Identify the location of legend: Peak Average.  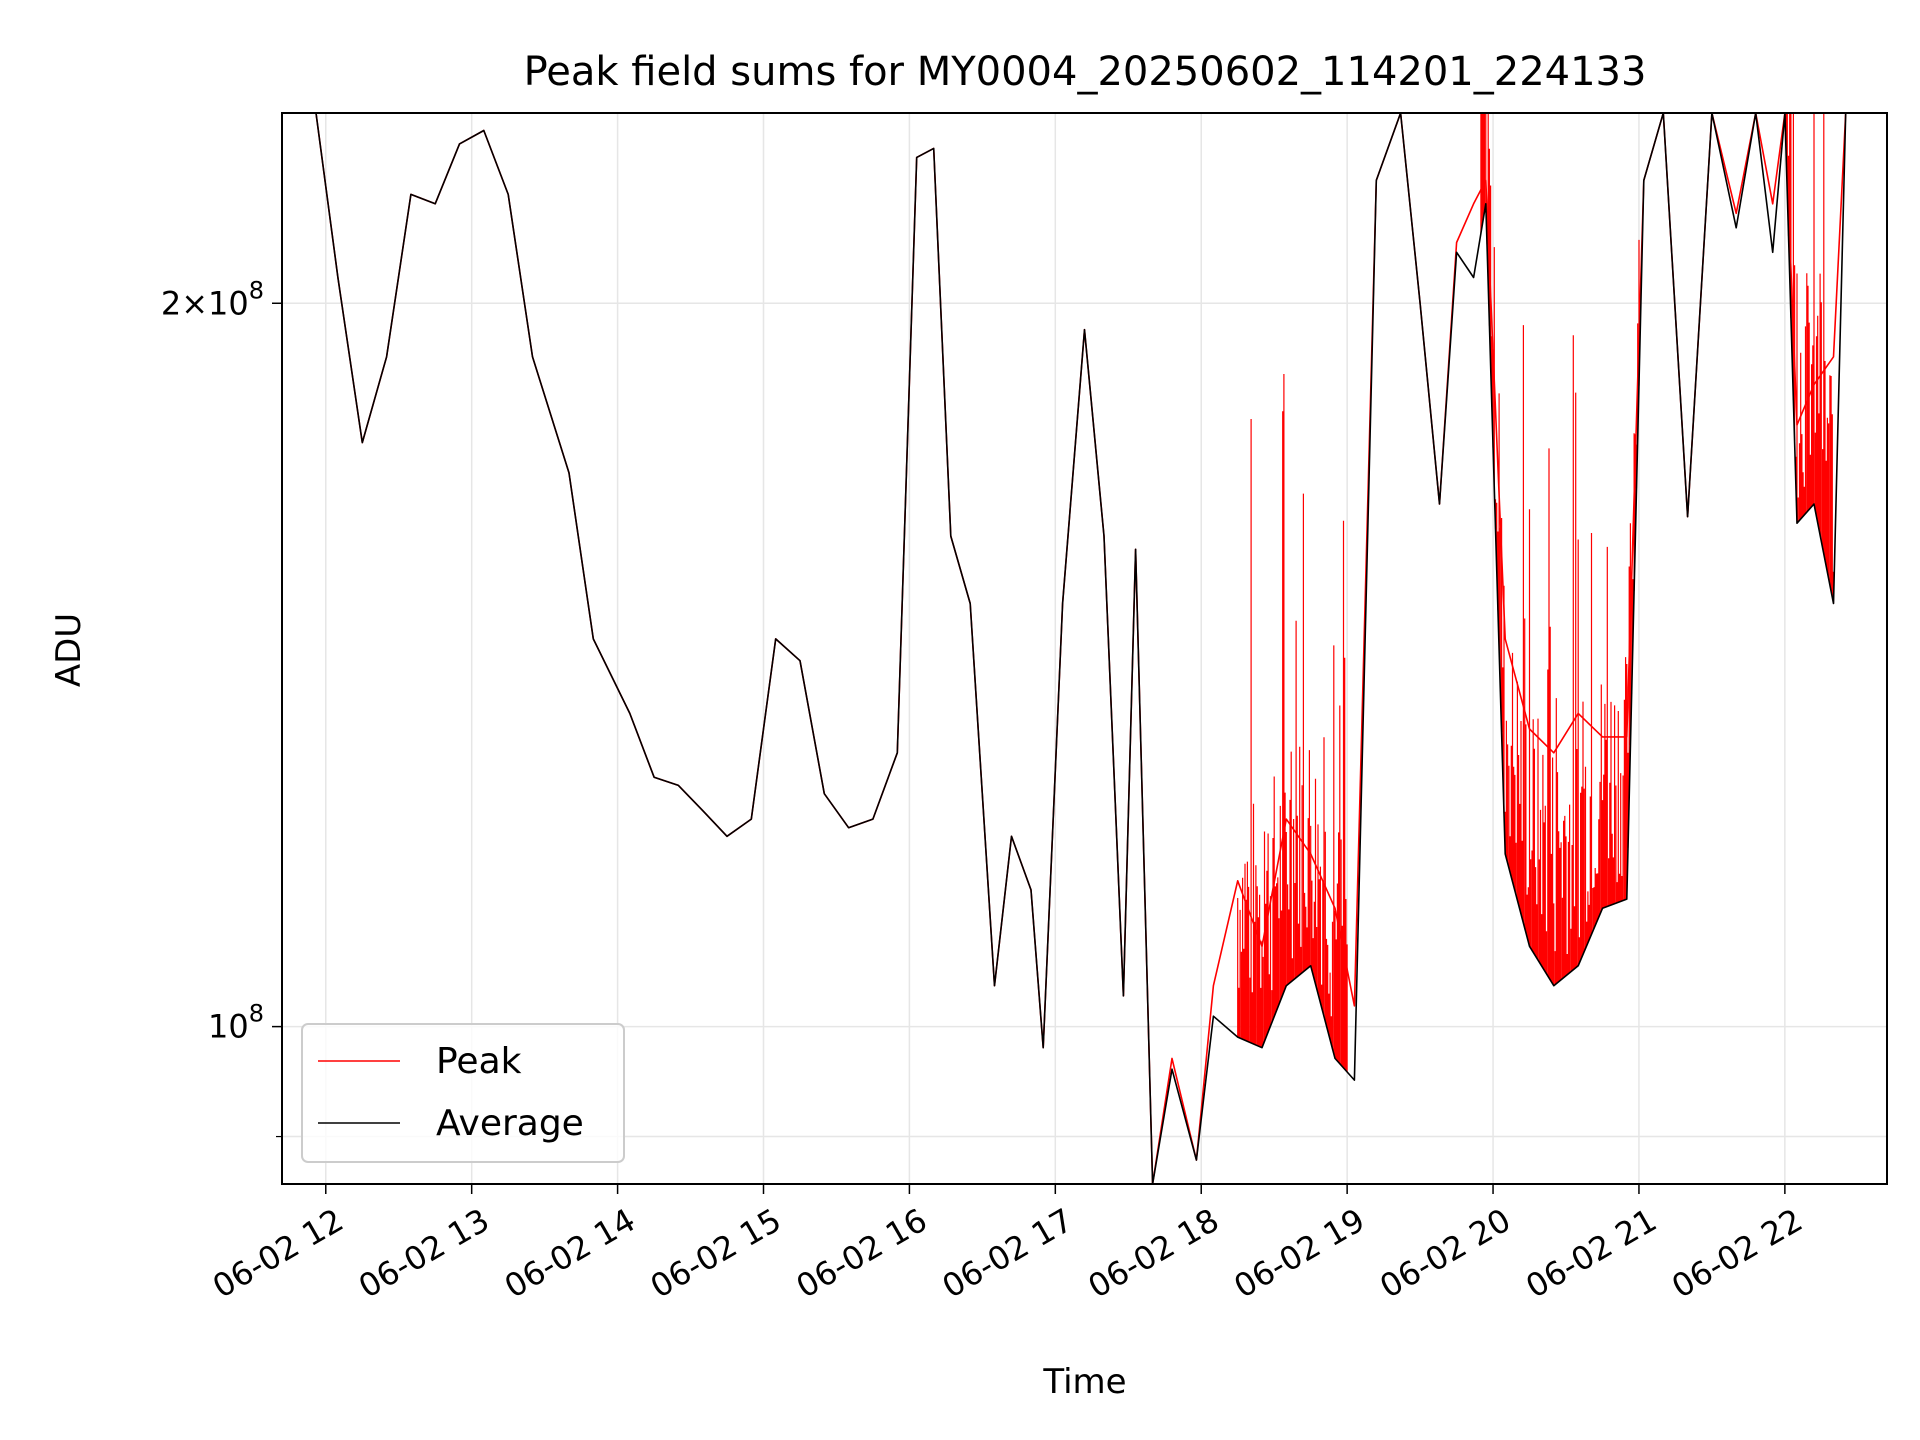
(463, 1093).